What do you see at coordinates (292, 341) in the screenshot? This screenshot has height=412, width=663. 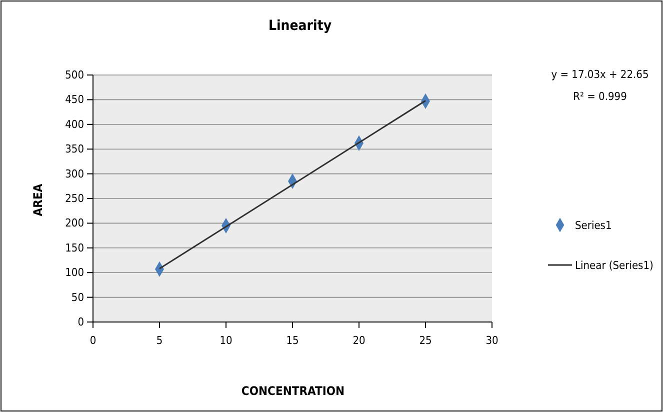 I see `x-tick-label: 15` at bounding box center [292, 341].